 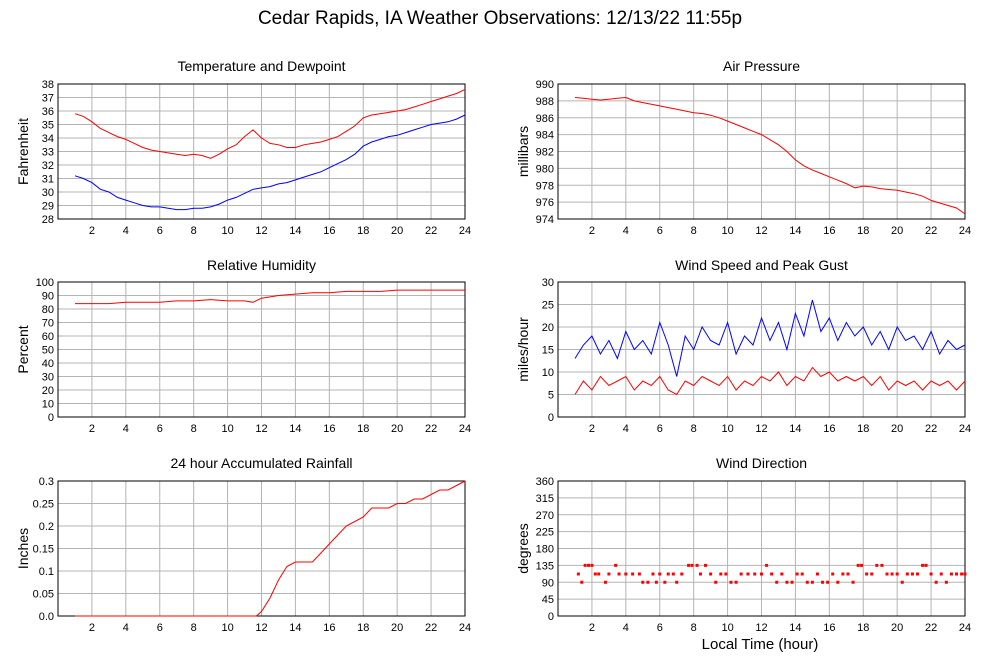 What do you see at coordinates (545, 186) in the screenshot?
I see `y-tick-label: 978` at bounding box center [545, 186].